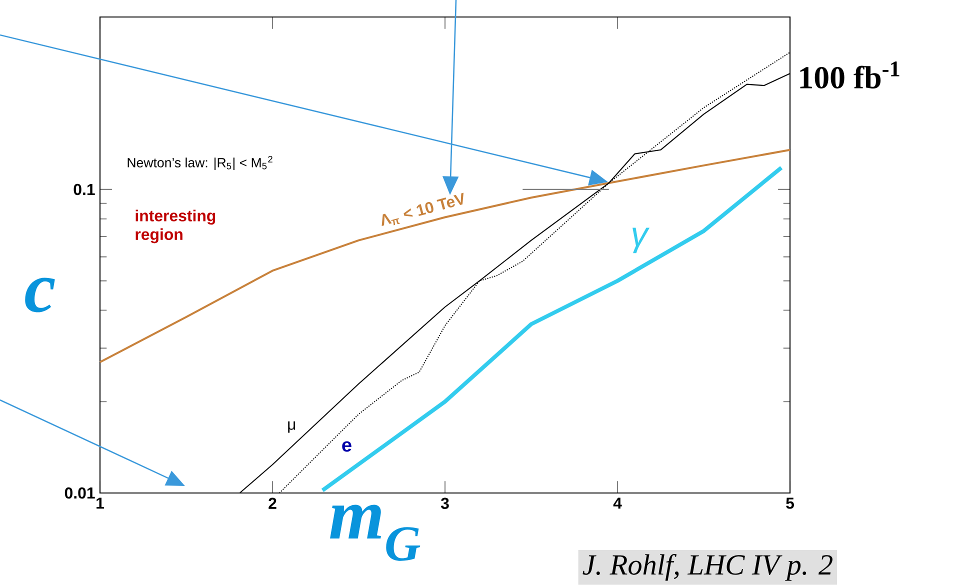 Image resolution: width=961 pixels, height=585 pixels. Describe the element at coordinates (79, 493) in the screenshot. I see `y-tick-label: 0.01` at that location.